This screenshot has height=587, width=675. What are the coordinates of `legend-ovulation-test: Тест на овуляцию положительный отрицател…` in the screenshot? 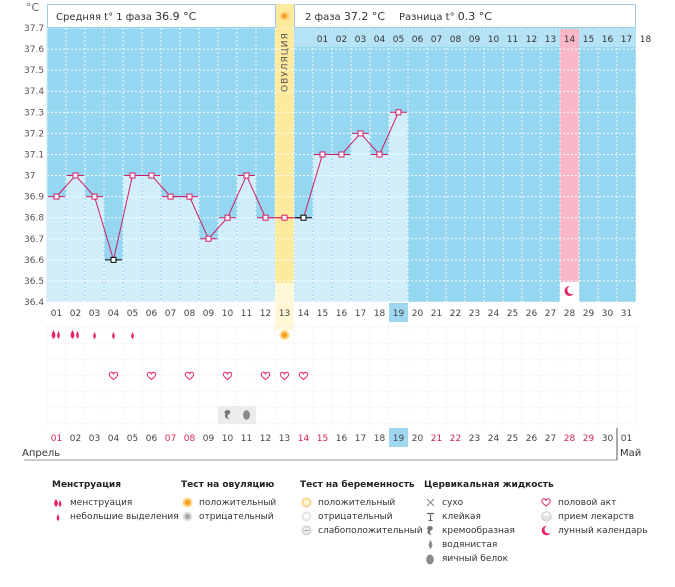 It's located at (228, 502).